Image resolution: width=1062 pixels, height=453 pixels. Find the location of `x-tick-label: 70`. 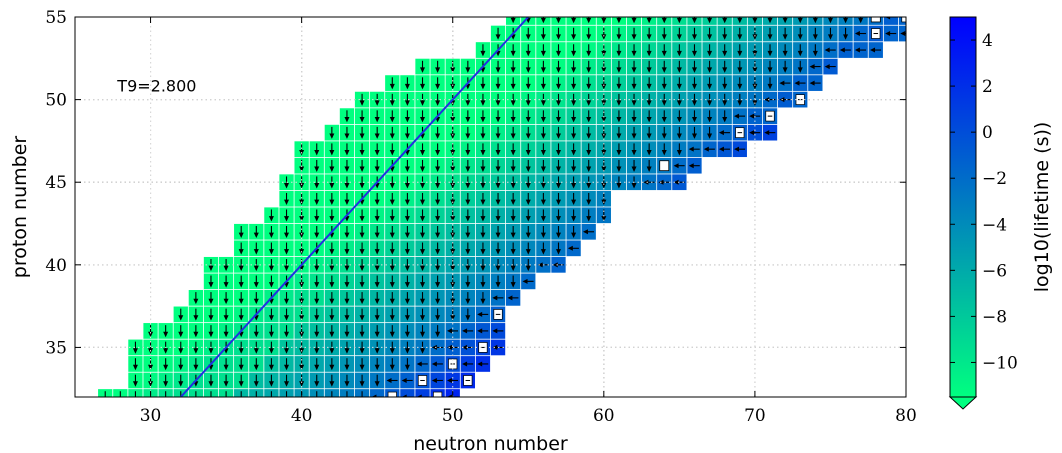

x-tick-label: 70 is located at coordinates (755, 416).